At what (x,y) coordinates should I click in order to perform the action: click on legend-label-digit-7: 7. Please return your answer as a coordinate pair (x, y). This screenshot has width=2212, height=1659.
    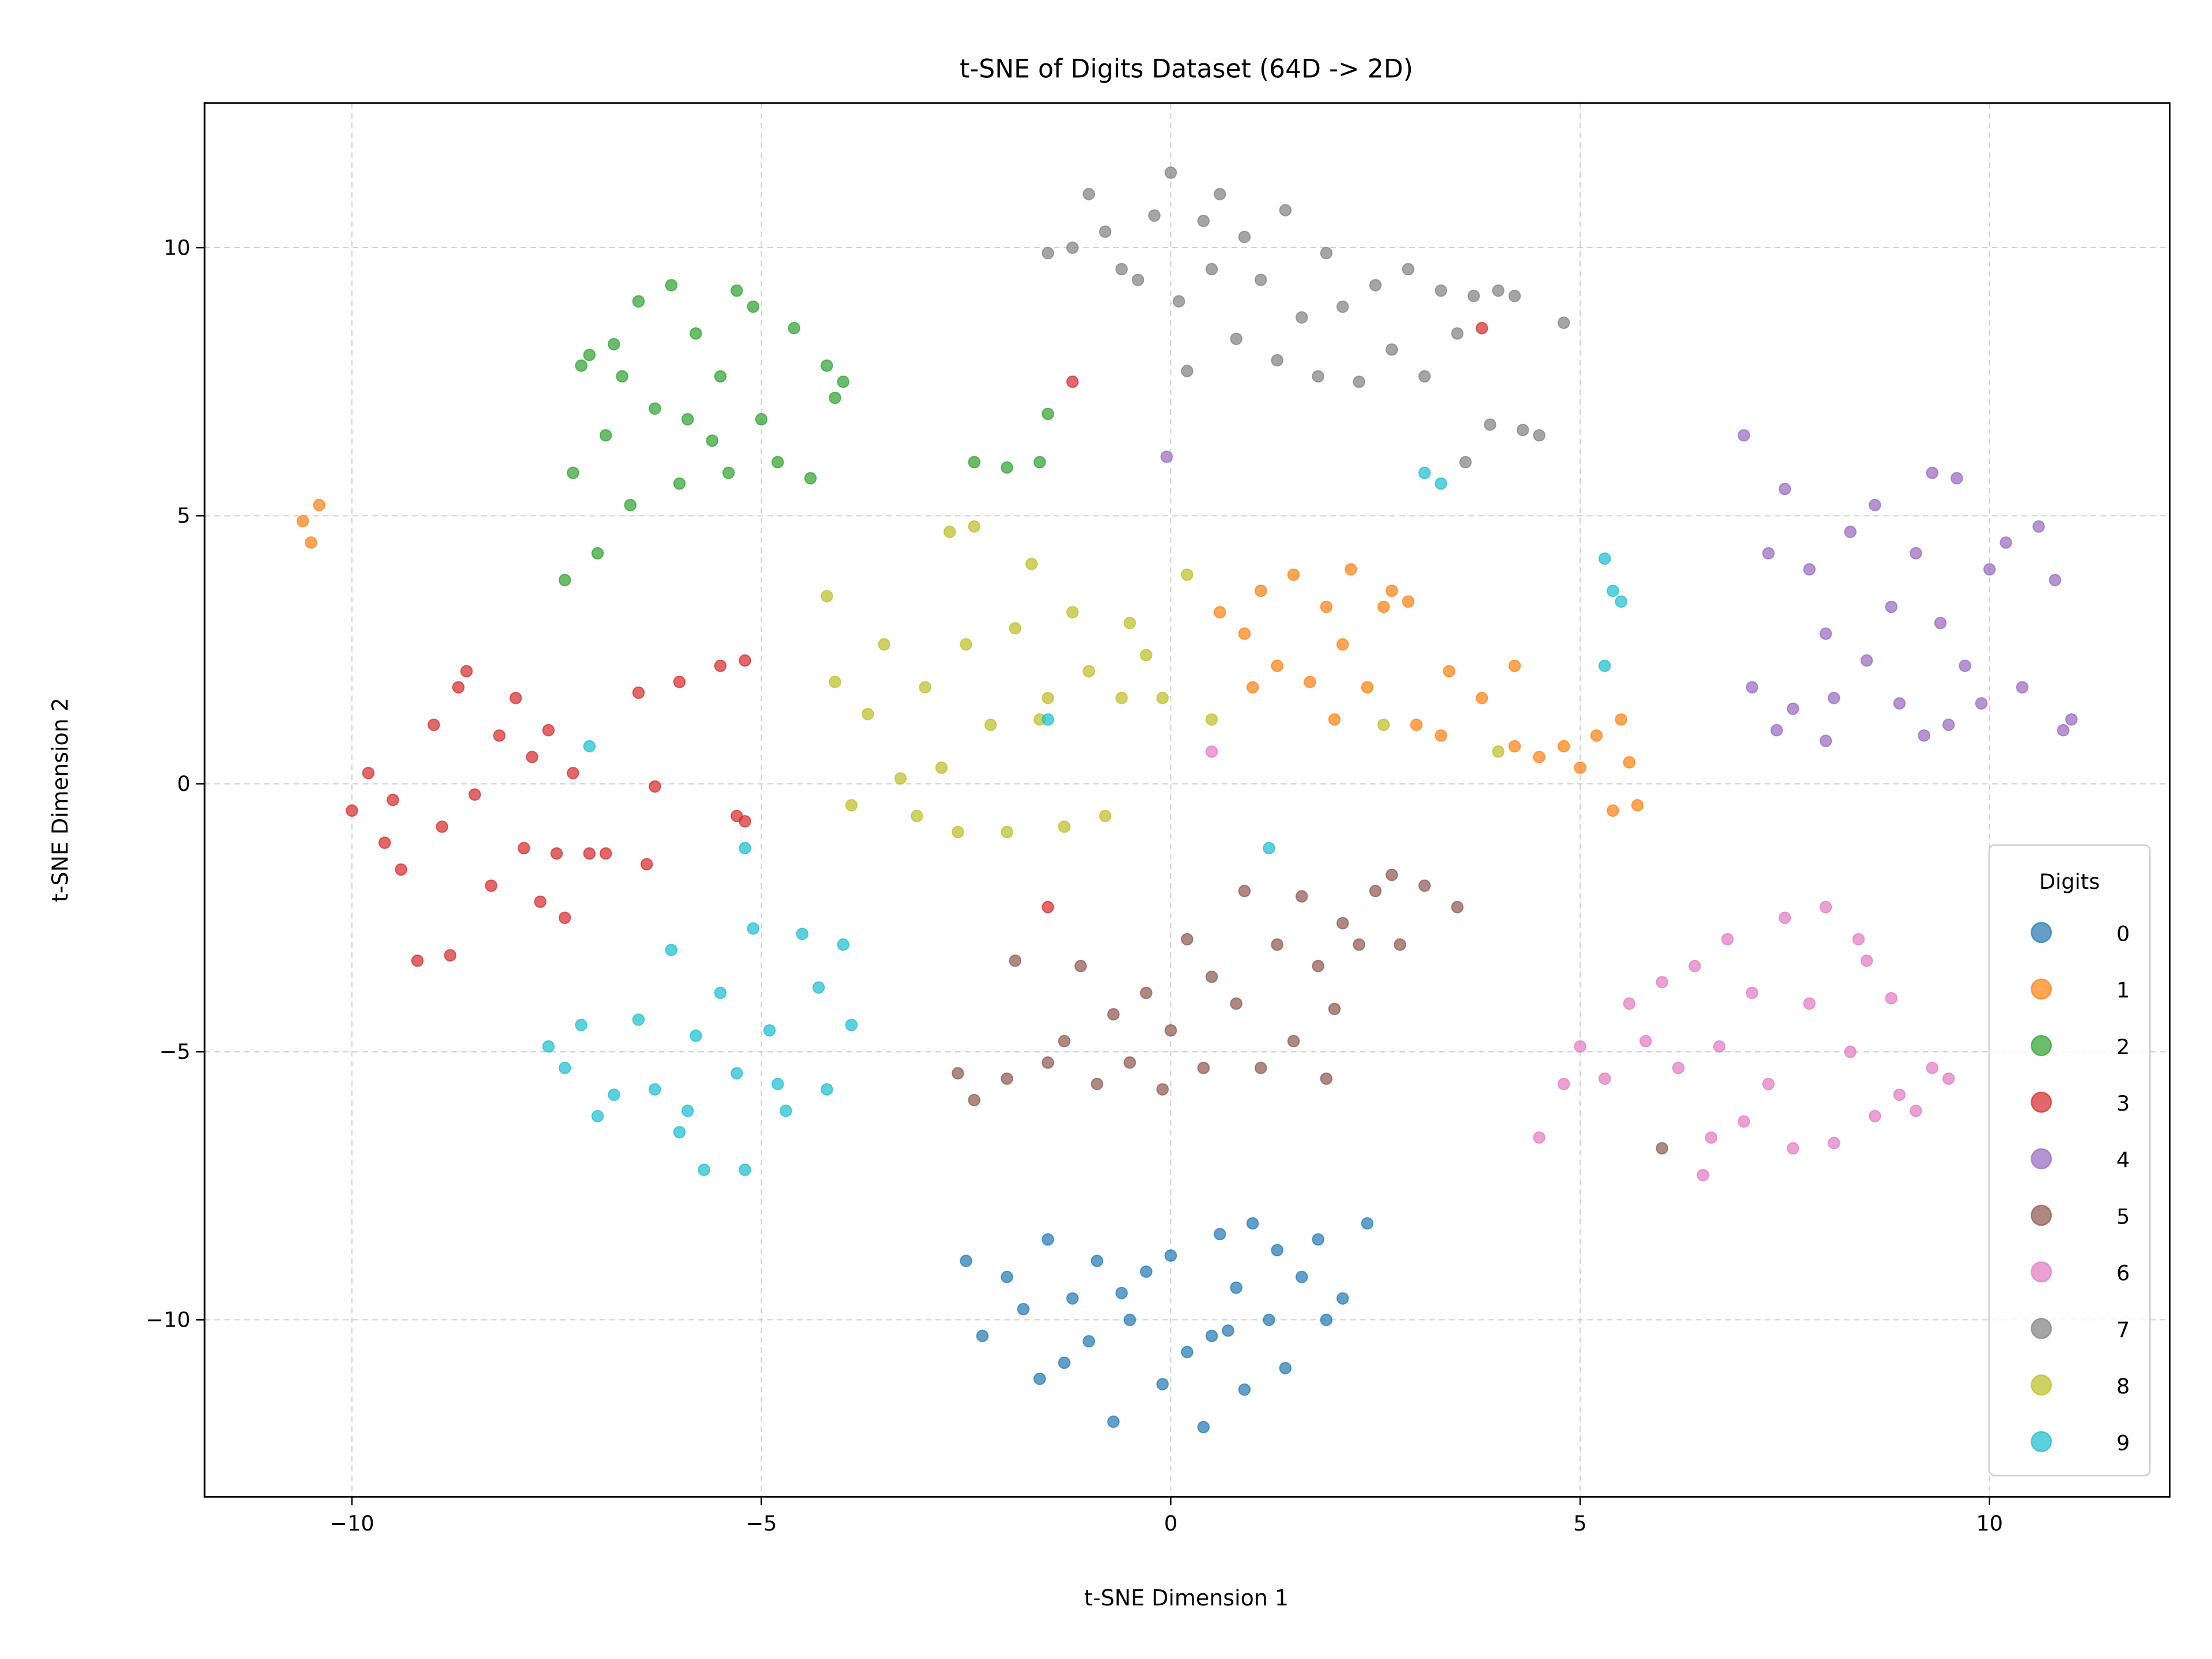
    Looking at the image, I should click on (2123, 1329).